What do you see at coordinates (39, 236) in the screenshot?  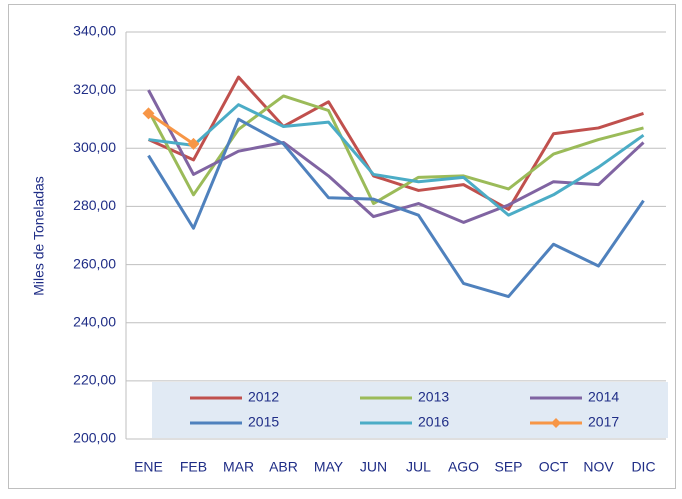 I see `y-axis-title: Miles de Toneladas` at bounding box center [39, 236].